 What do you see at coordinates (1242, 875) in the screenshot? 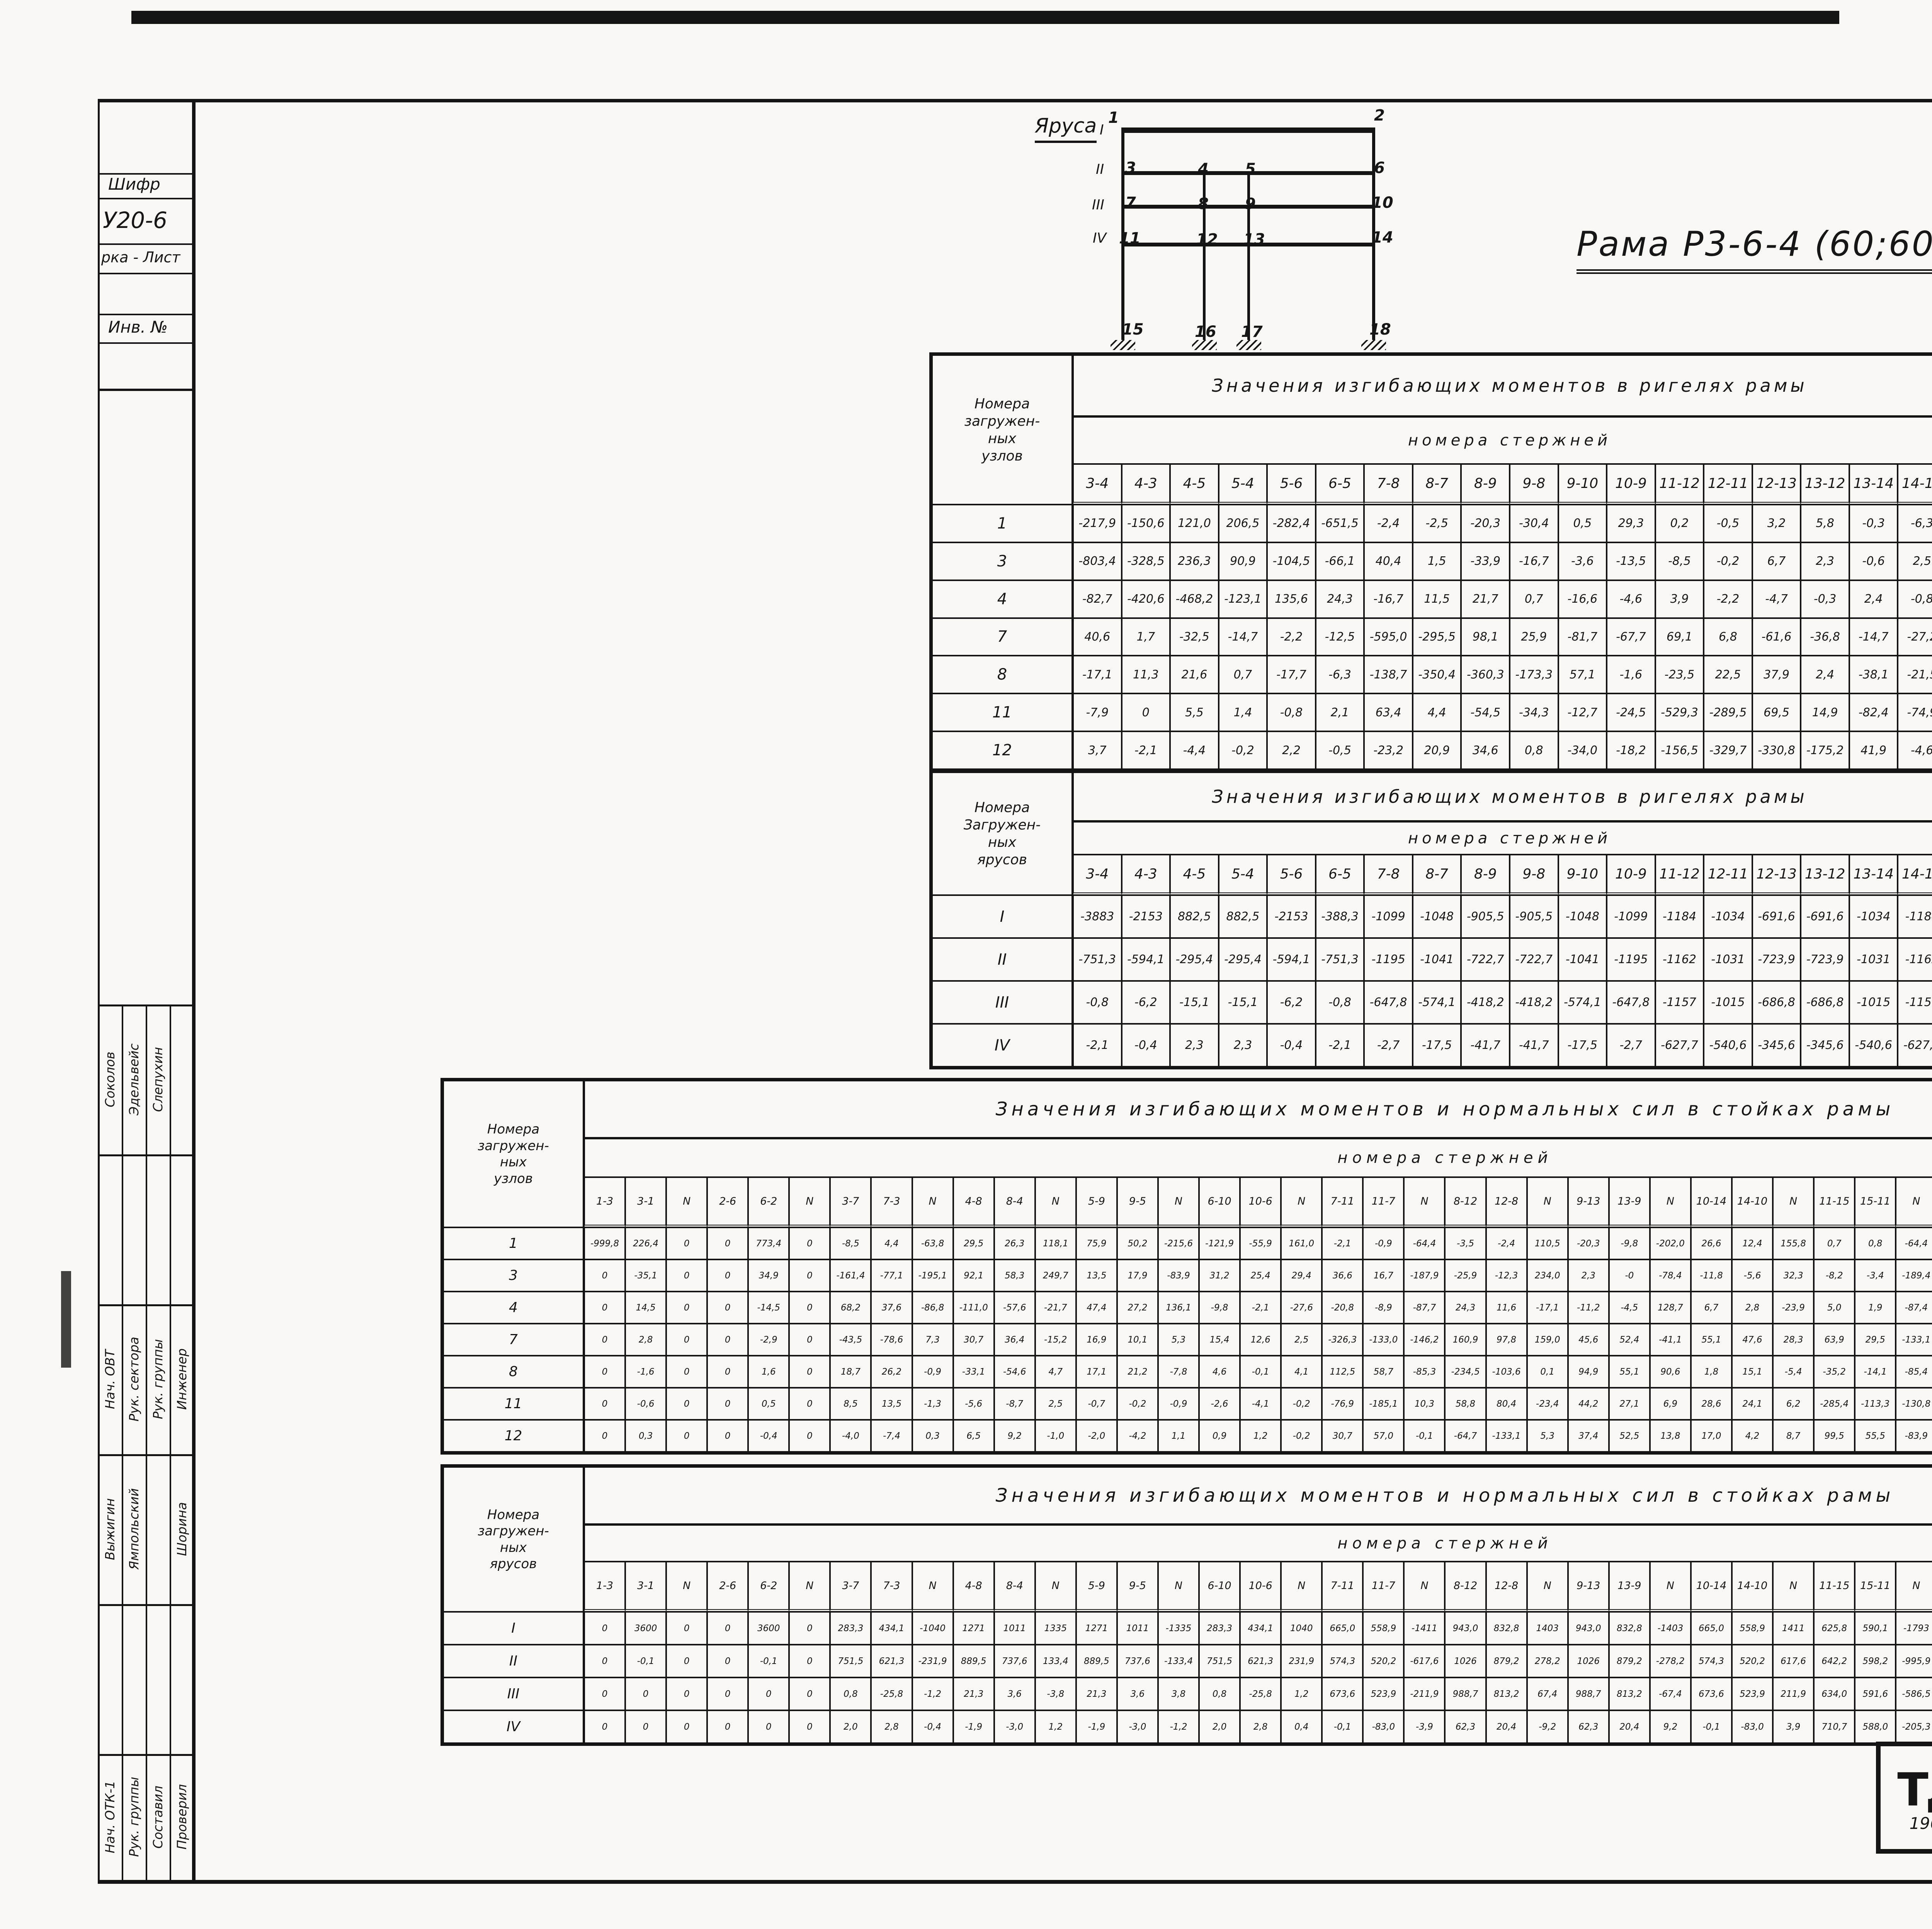
I see `column-header: 5-4` at bounding box center [1242, 875].